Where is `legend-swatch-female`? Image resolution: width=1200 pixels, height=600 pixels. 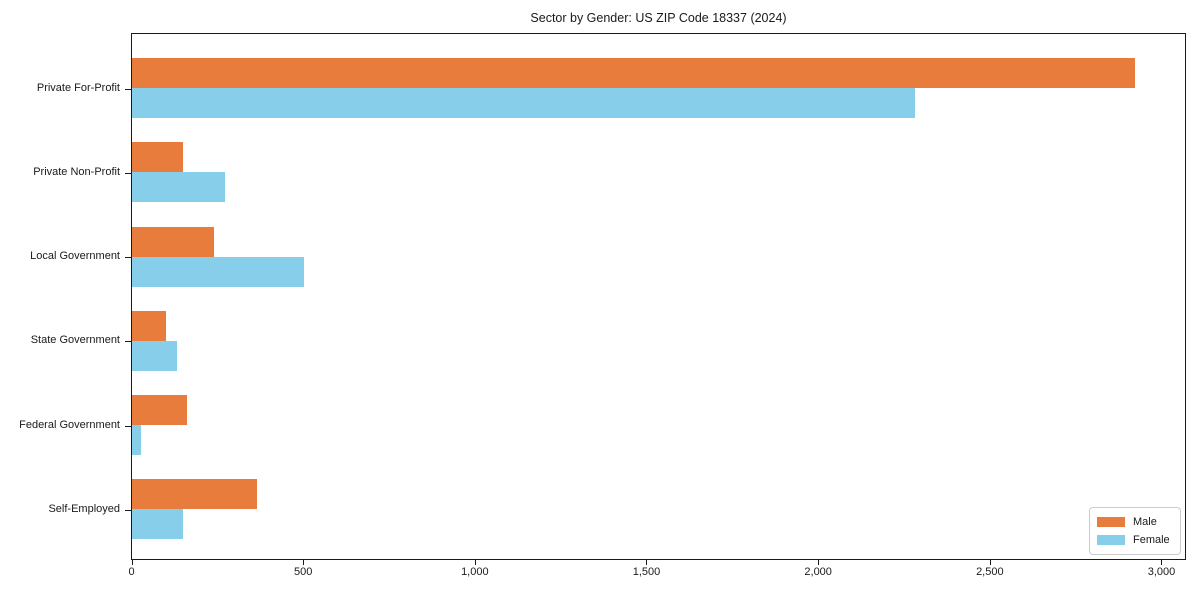
legend-swatch-female is located at coordinates (1111, 540).